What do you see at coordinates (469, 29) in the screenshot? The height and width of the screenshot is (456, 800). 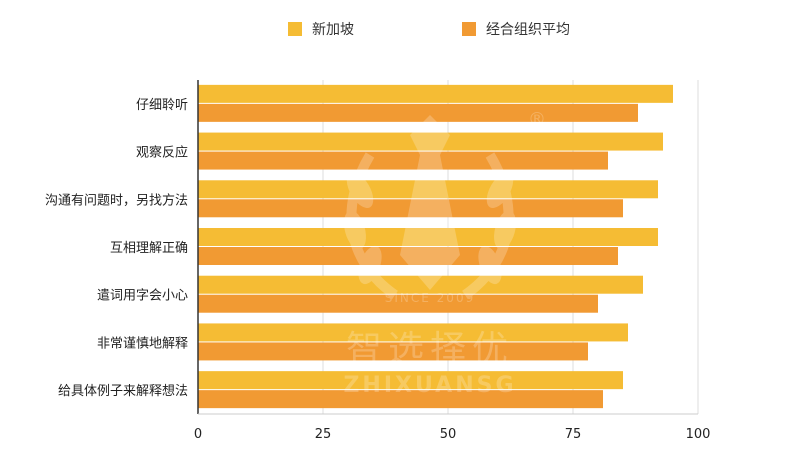 I see `legend-swatch-oecd` at bounding box center [469, 29].